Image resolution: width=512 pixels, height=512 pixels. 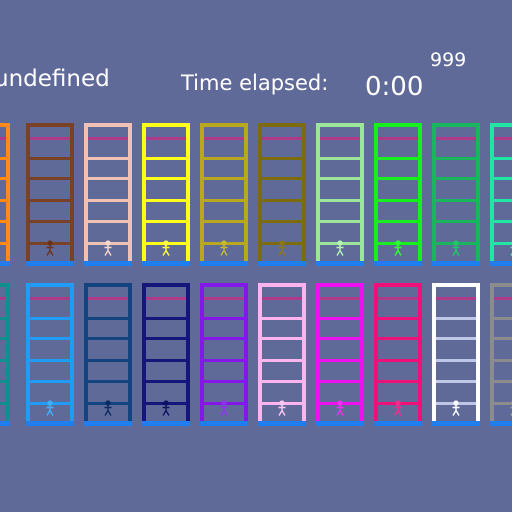 I want to click on ladder-gray, so click(x=501, y=354).